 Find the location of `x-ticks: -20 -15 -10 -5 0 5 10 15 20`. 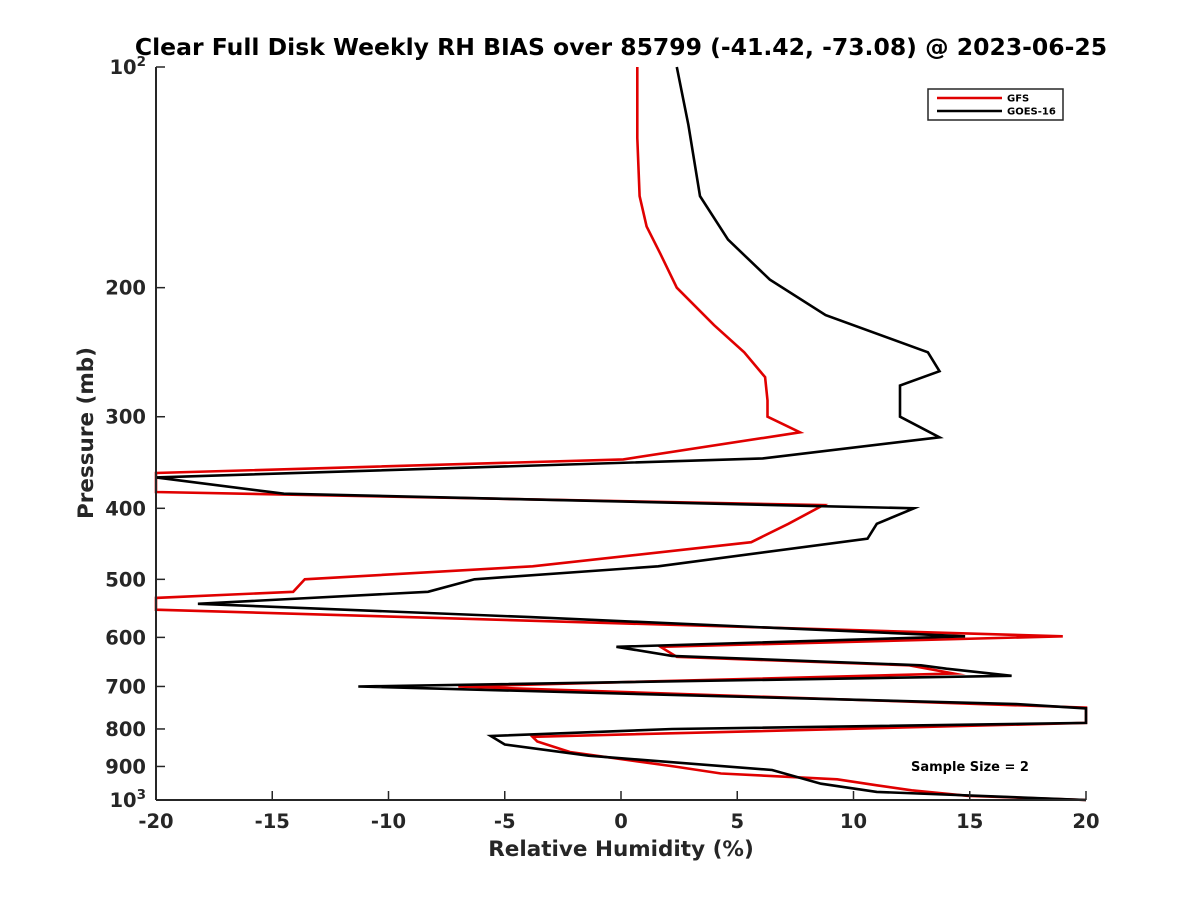

x-ticks: -20 -15 -10 -5 0 5 10 15 20 is located at coordinates (619, 812).